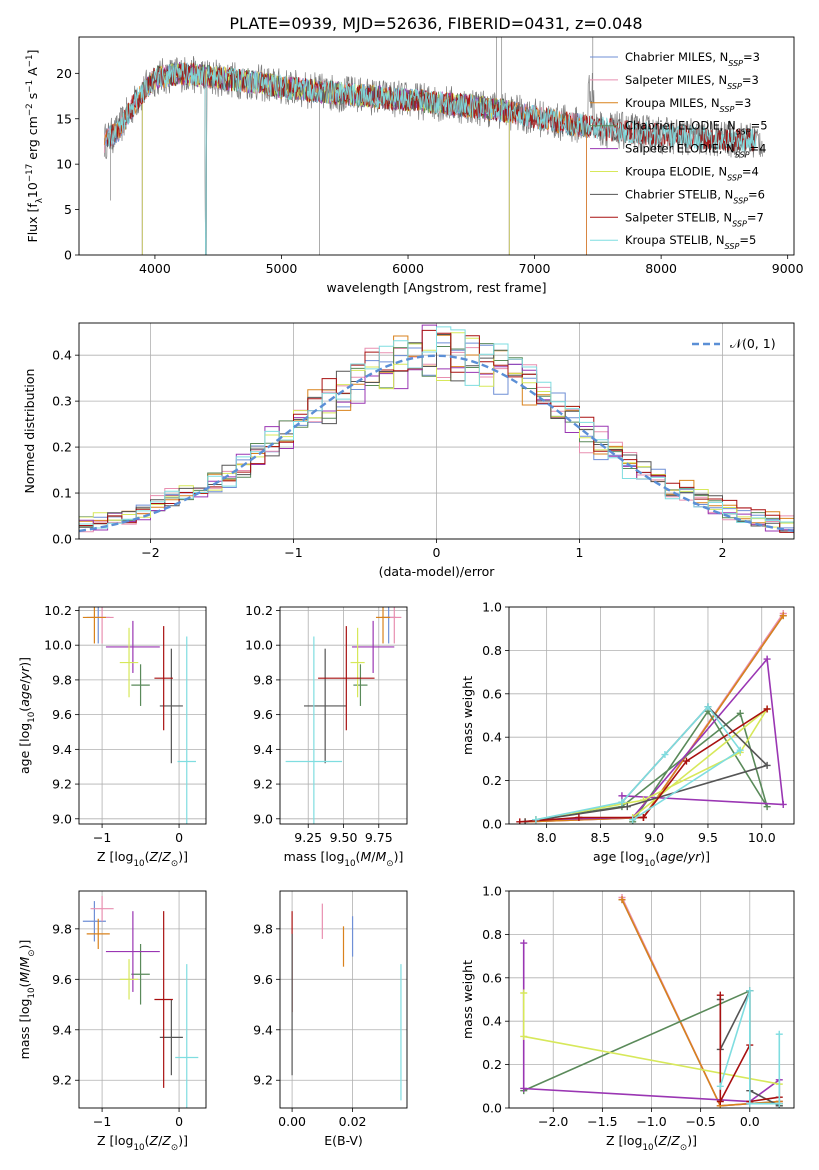  I want to click on x-tick-label: 0, so click(179, 1121).